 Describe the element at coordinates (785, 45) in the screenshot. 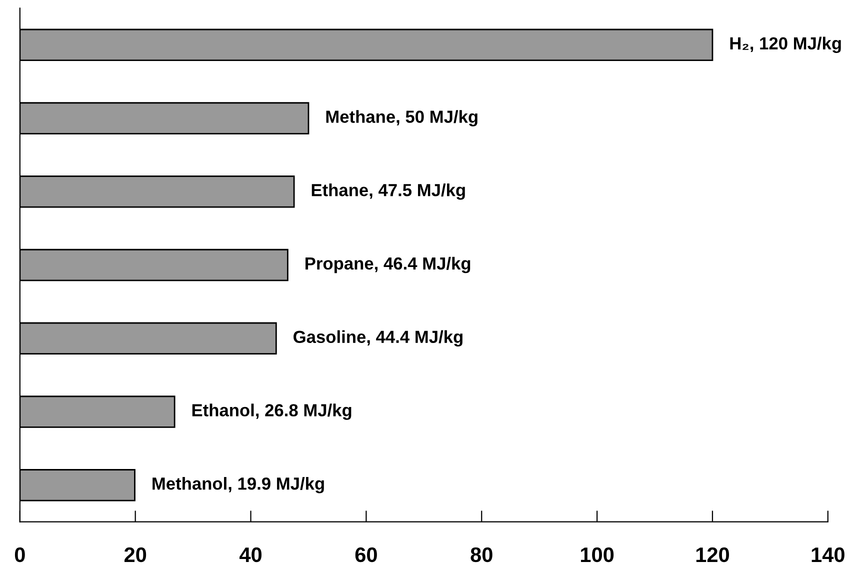

I see `data-label: H₂, 120 MJ/kg` at that location.